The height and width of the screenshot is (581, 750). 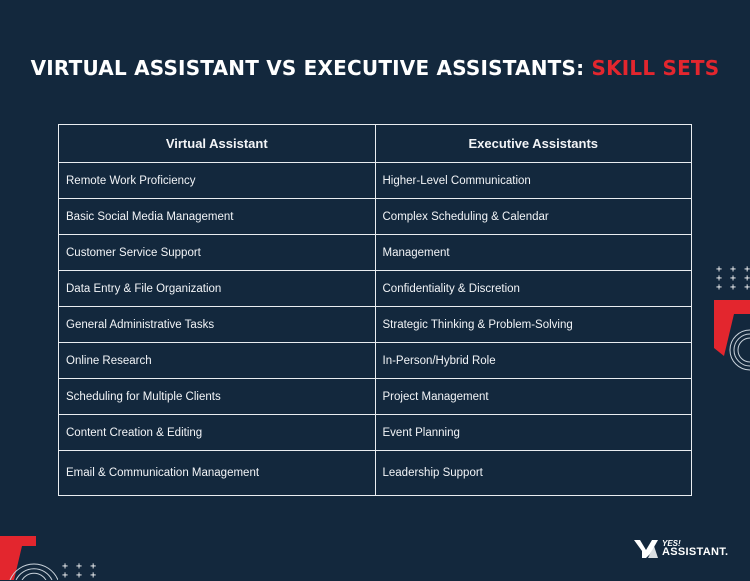 I want to click on cell-executive: Higher-Level Communication, so click(x=533, y=180).